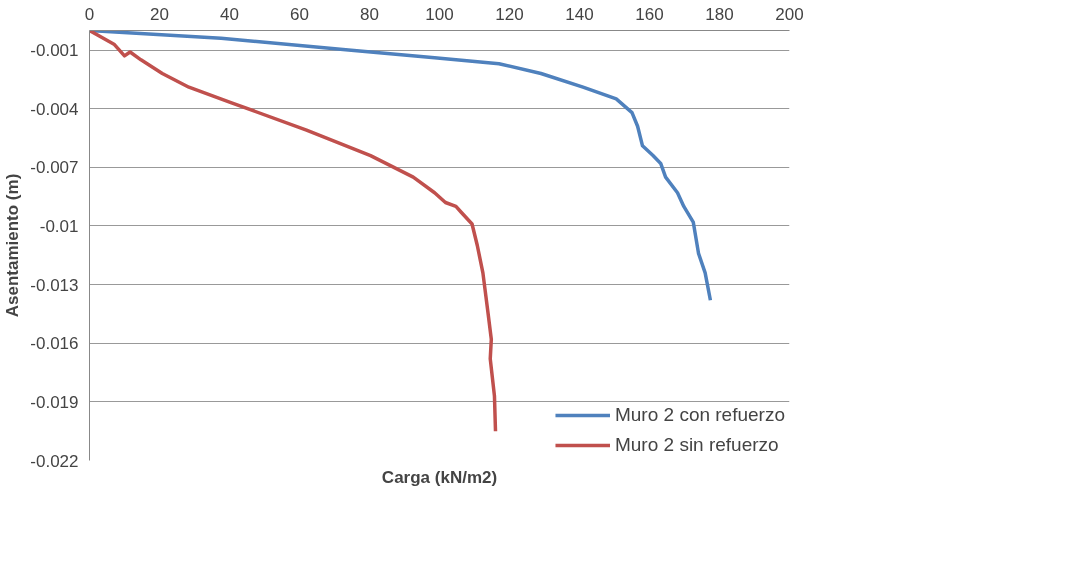 The height and width of the screenshot is (580, 1078). Describe the element at coordinates (54, 285) in the screenshot. I see `y-tick-label: -0.013` at that location.